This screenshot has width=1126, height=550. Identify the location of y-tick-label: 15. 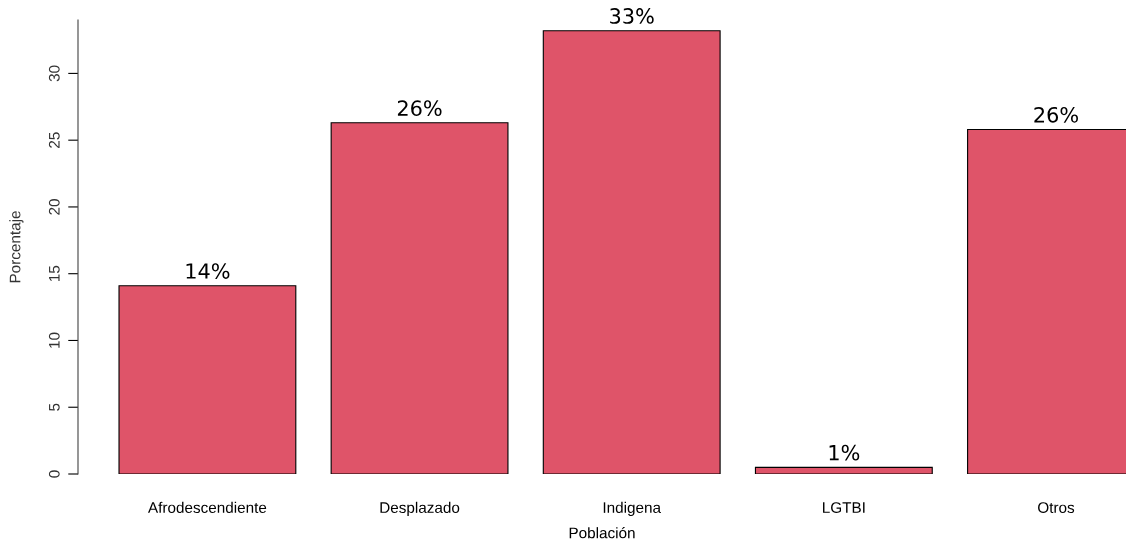
(54, 273).